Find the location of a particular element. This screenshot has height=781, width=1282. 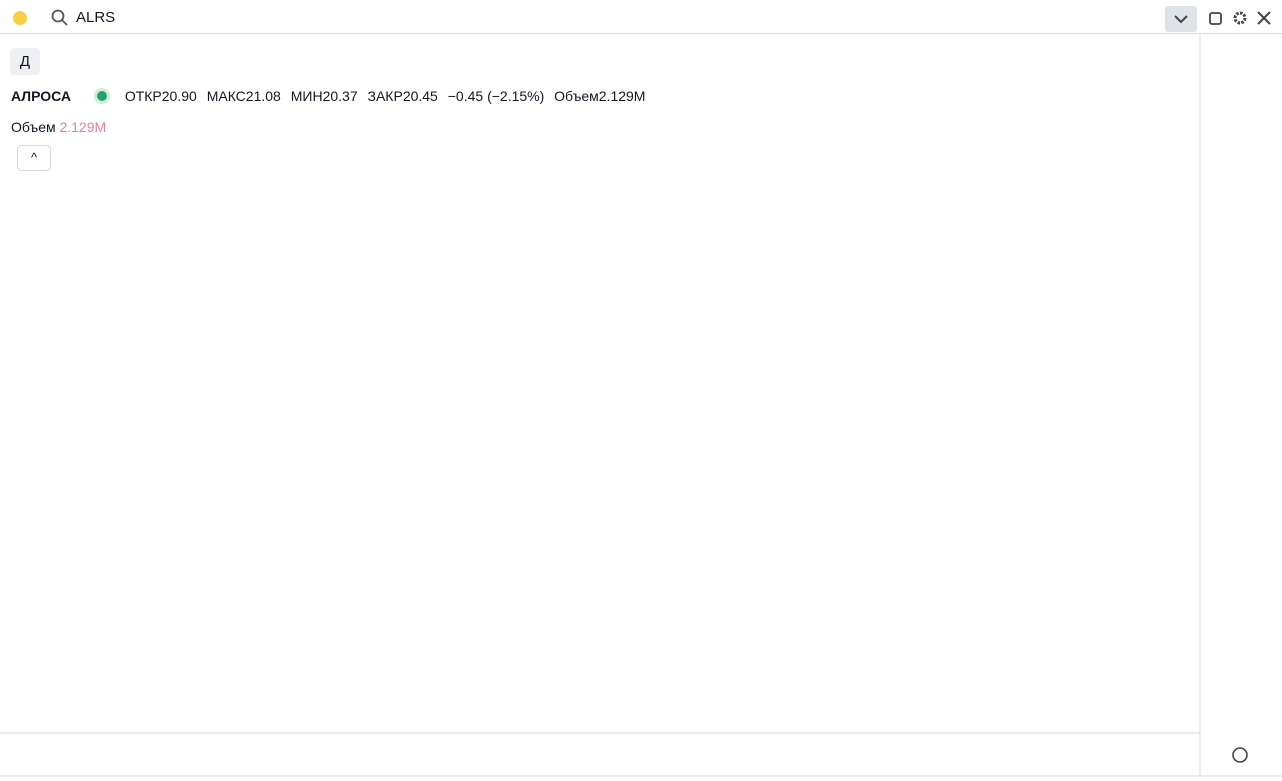

settings-button is located at coordinates (1240, 18).